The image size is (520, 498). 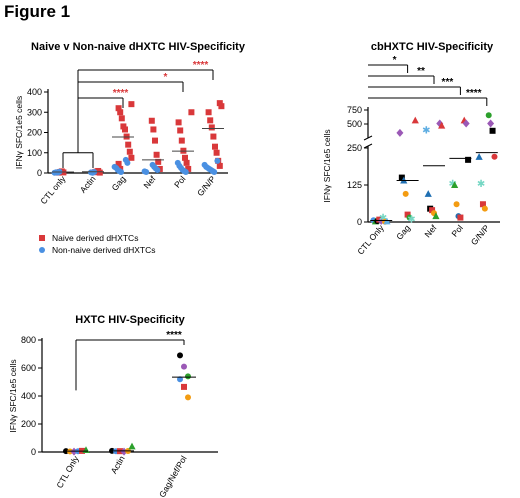 What do you see at coordinates (34, 153) in the screenshot?
I see `y-tick-label: 100` at bounding box center [34, 153].